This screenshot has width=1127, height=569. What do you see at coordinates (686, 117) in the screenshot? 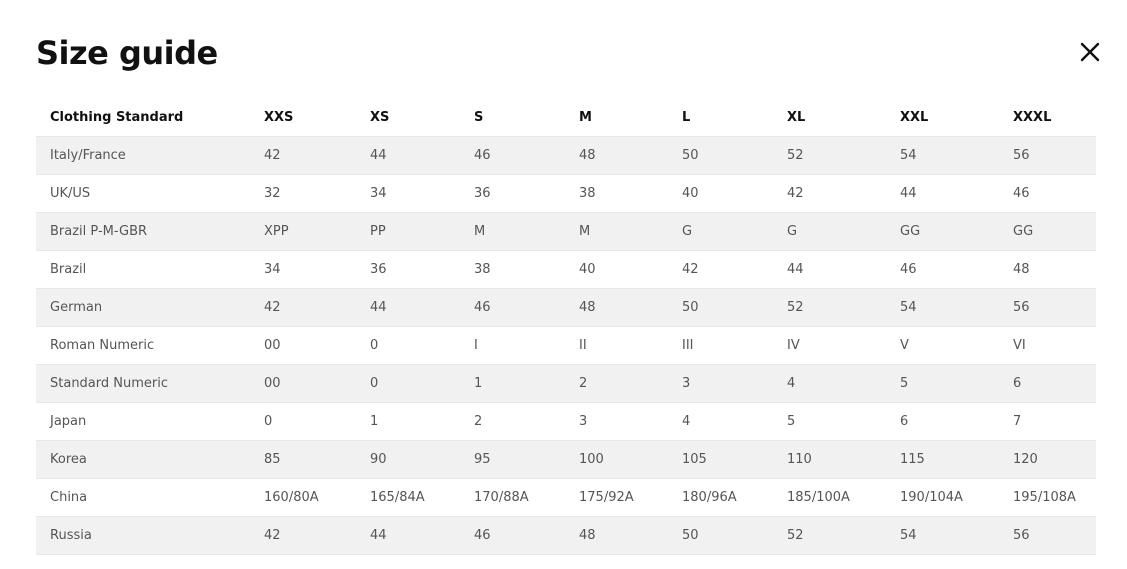
I see `column-header-size: L` at bounding box center [686, 117].